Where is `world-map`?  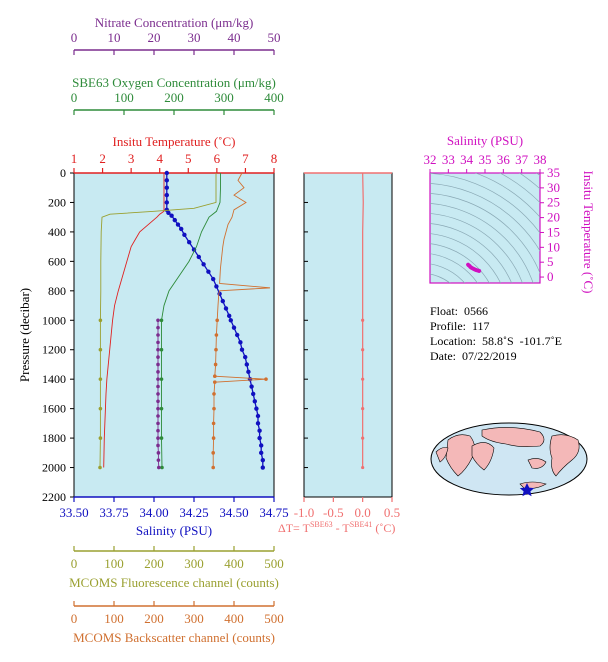 world-map is located at coordinates (509, 459).